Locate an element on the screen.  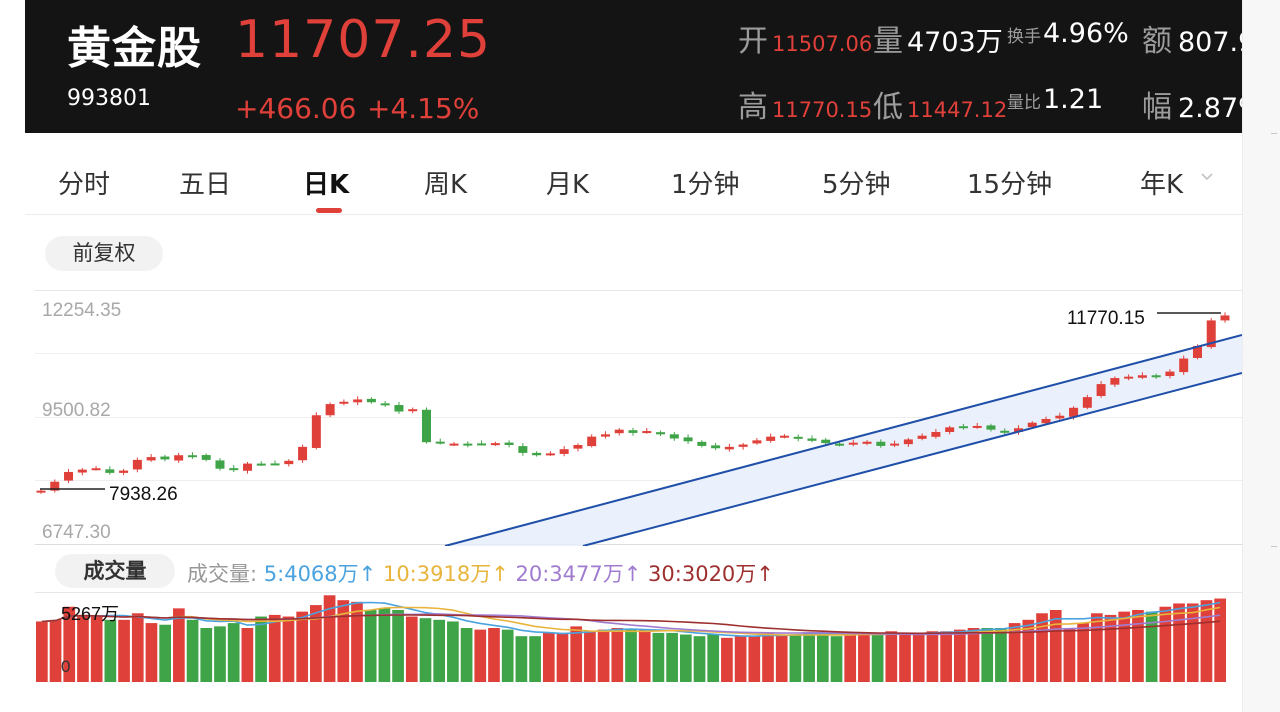
price-change: +466.06 is located at coordinates (296, 108).